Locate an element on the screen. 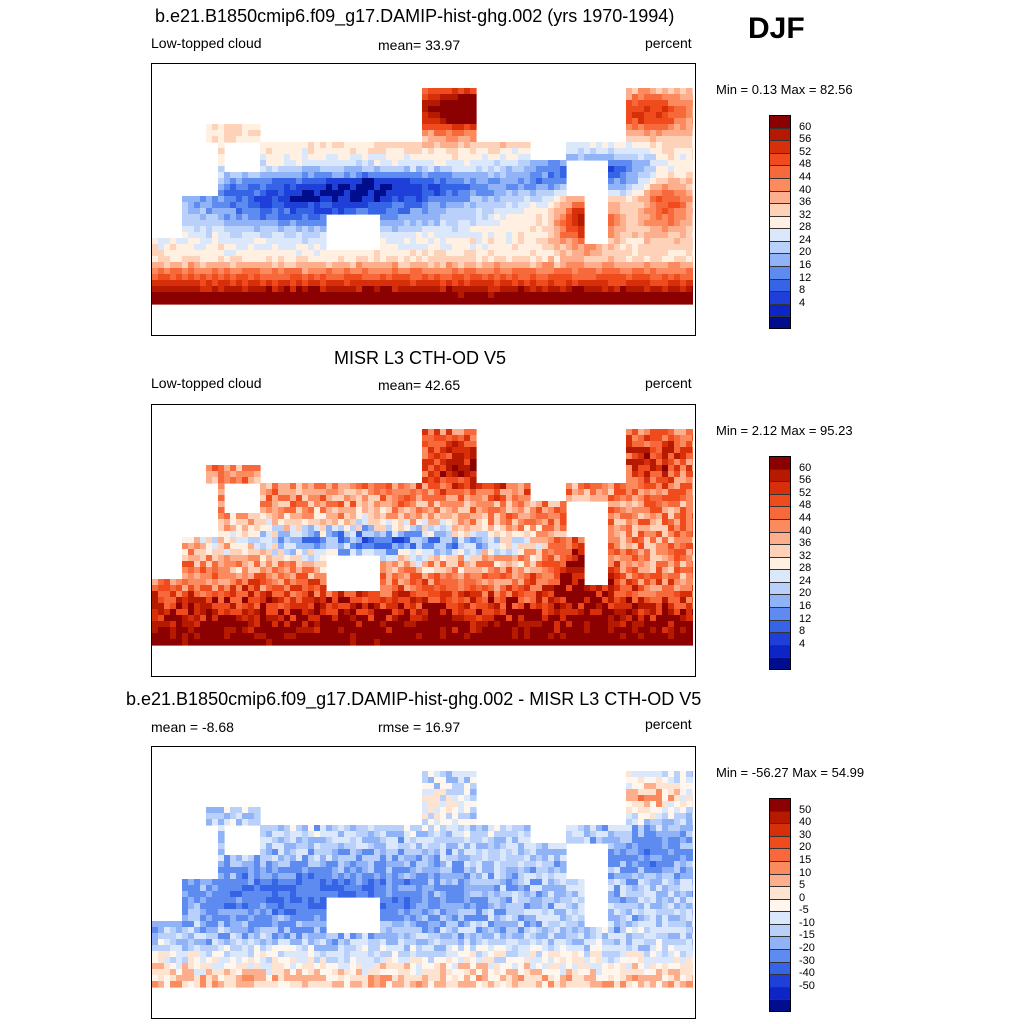 This screenshot has height=1024, width=1024. colorbar-tick-label: 5 is located at coordinates (802, 885).